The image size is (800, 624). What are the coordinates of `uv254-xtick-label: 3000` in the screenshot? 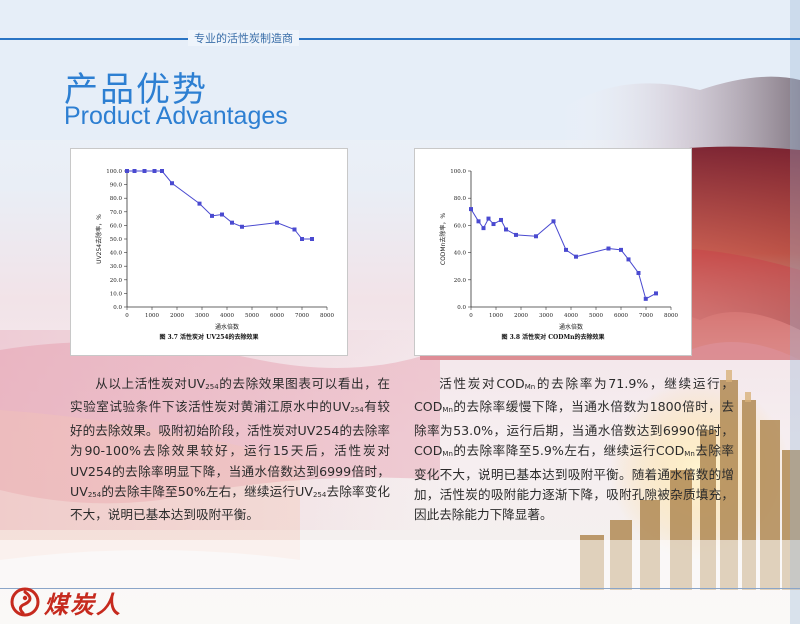 It's located at (202, 316).